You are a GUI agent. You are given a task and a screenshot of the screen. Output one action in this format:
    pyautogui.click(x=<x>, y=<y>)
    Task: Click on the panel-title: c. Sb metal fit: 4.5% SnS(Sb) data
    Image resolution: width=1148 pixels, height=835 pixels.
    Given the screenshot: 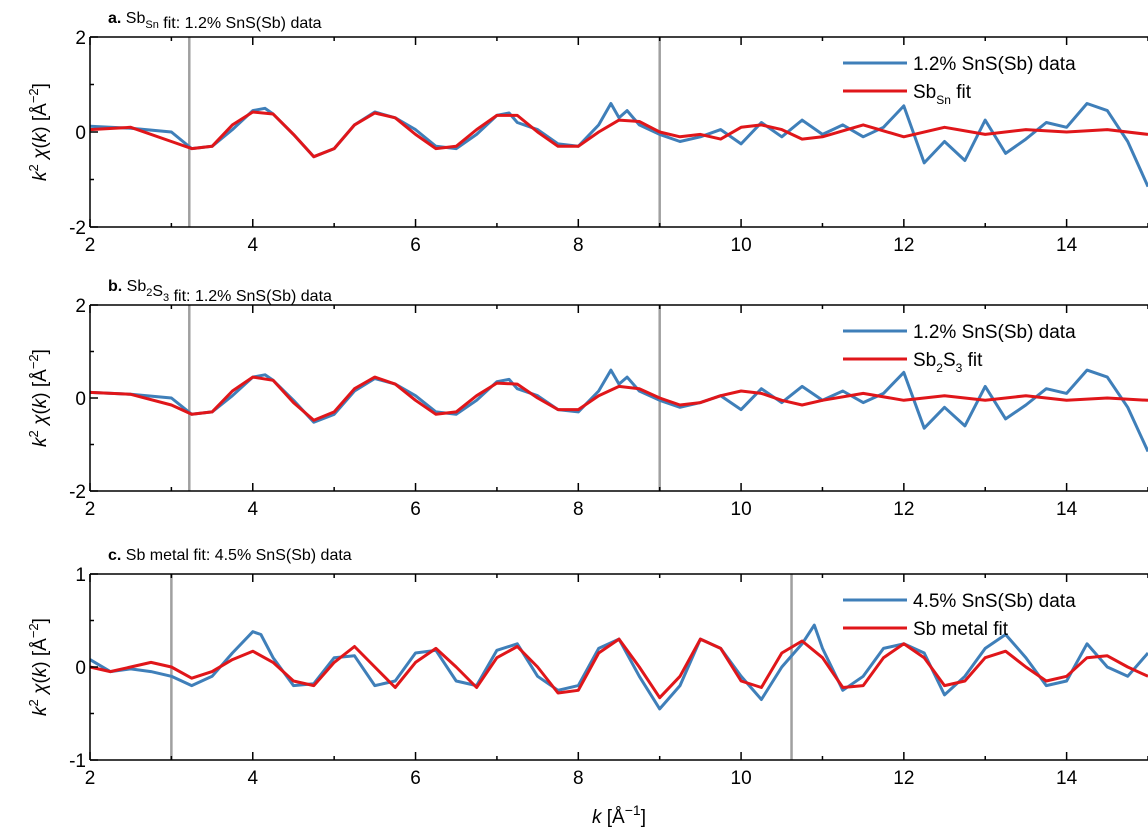 What is the action you would take?
    pyautogui.click(x=230, y=555)
    